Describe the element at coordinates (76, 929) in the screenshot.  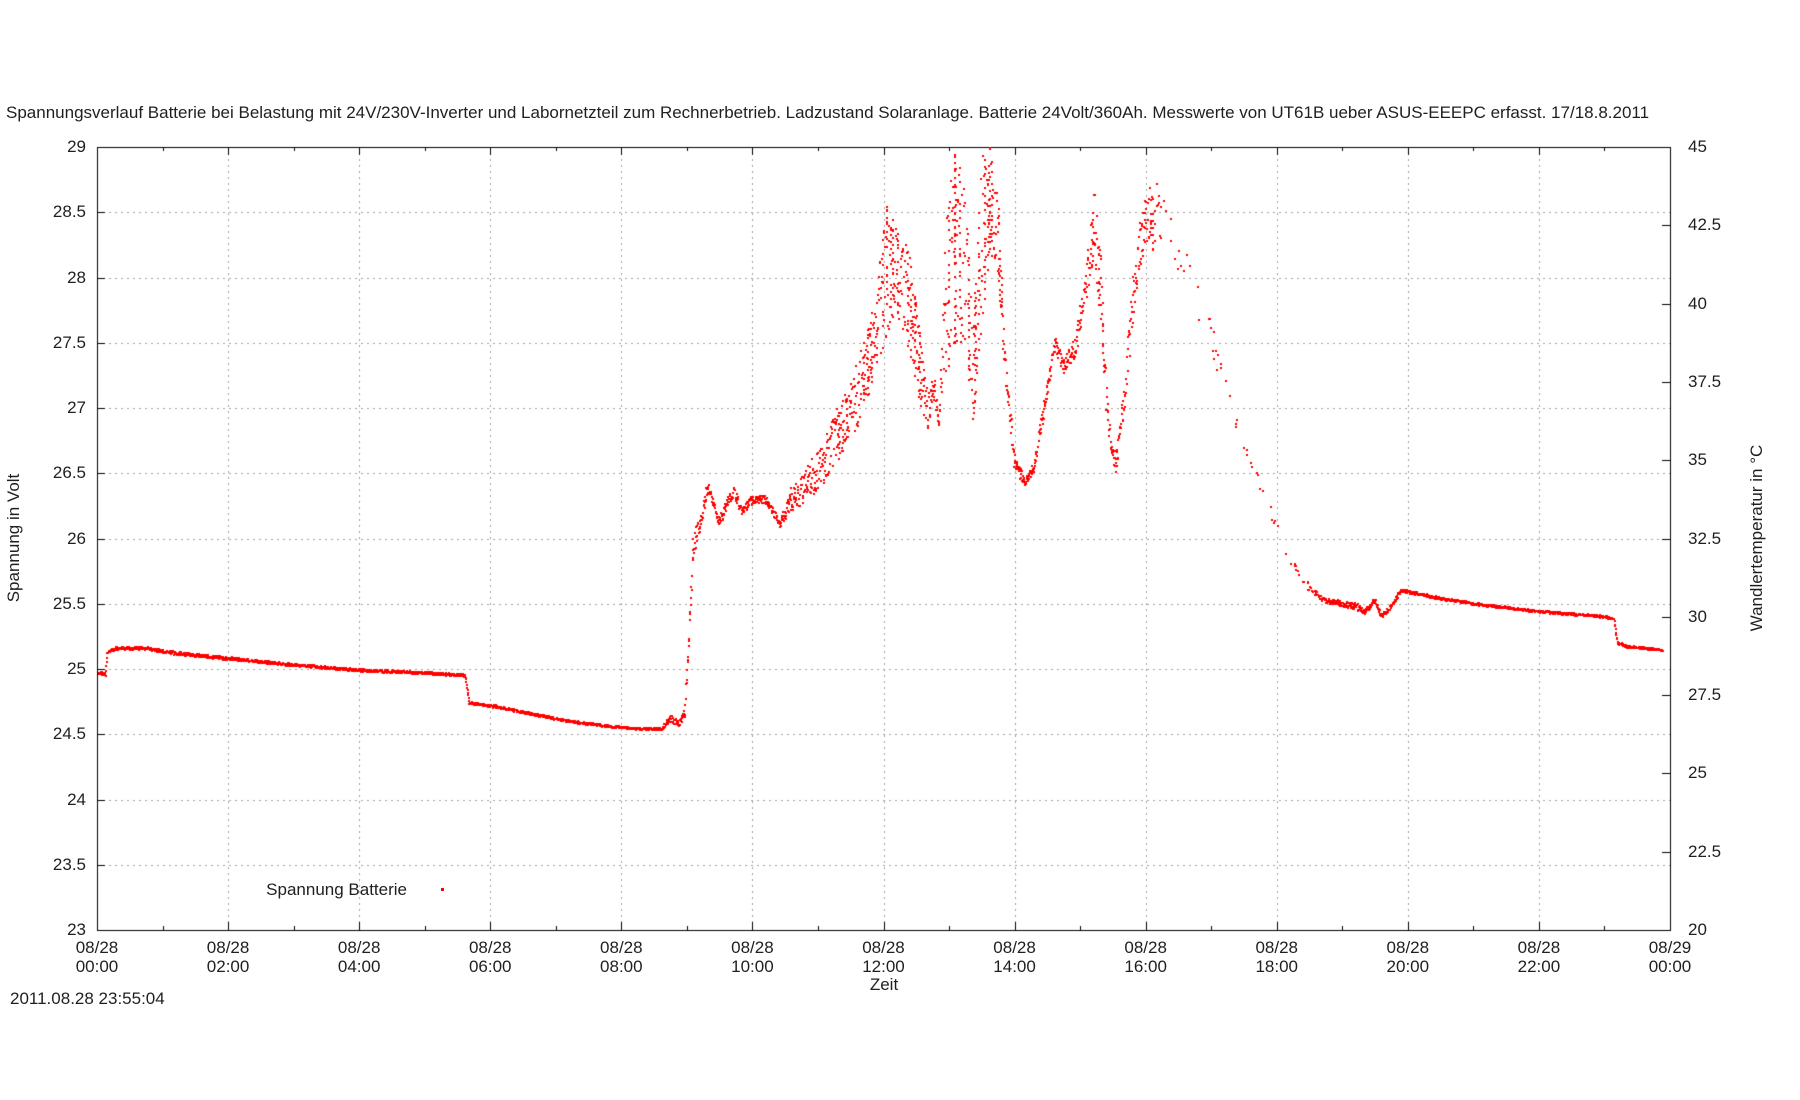
I see `y-tick-label: 23` at that location.